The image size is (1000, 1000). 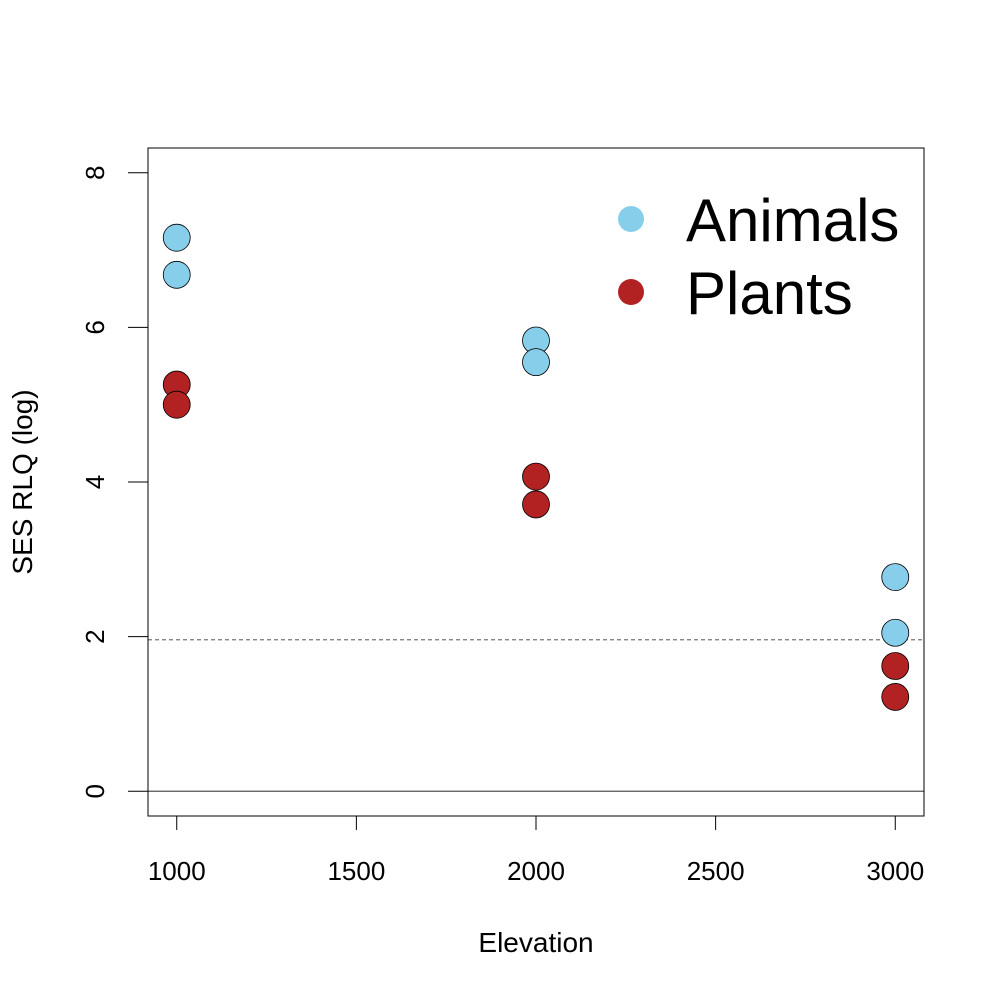 What do you see at coordinates (536, 851) in the screenshot?
I see `x-axis: 1000 1500 2000 2500 3000` at bounding box center [536, 851].